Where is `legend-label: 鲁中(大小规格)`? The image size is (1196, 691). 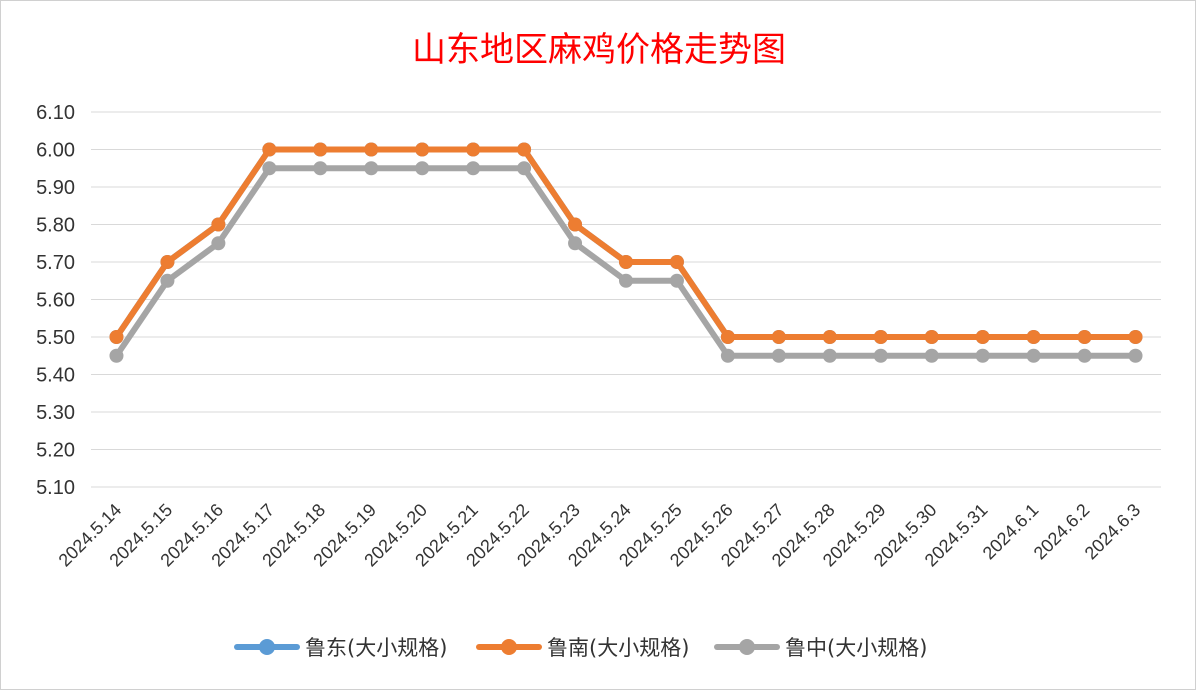 legend-label: 鲁中(大小规格) is located at coordinates (856, 648).